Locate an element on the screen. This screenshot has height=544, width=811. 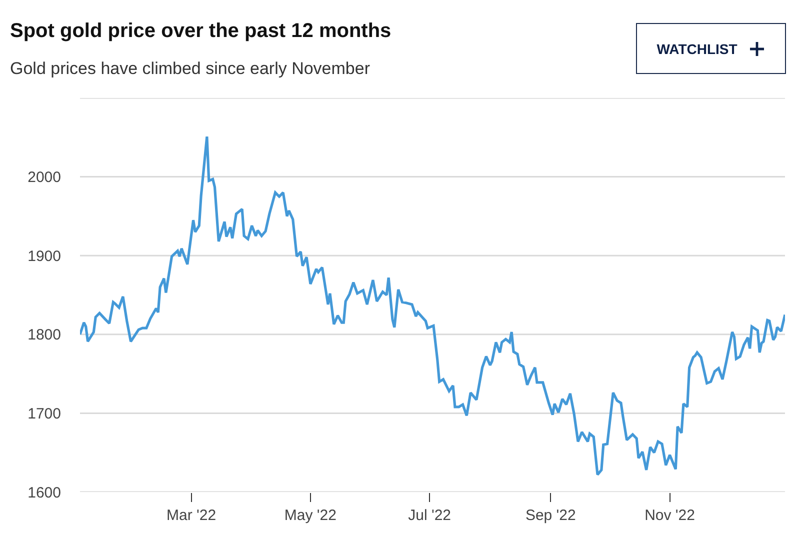
x-tick-label: Nov '22 is located at coordinates (669, 515).